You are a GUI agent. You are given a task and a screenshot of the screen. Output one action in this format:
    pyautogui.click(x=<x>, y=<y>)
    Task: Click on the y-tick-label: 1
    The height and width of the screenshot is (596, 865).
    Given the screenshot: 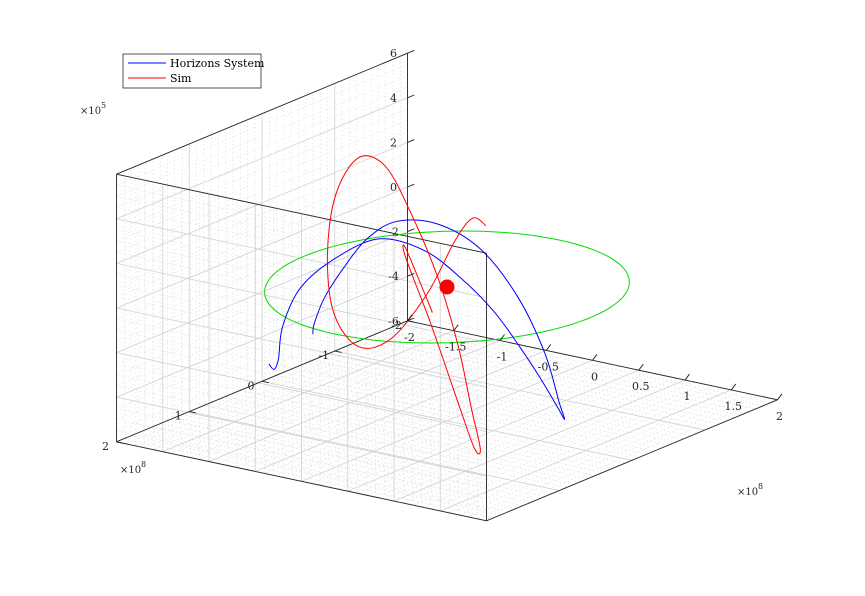 What is the action you would take?
    pyautogui.click(x=178, y=416)
    